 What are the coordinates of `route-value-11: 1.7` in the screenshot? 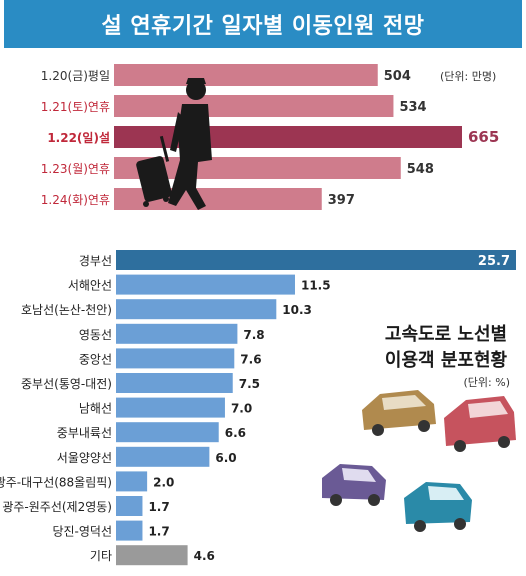 It's located at (158, 532).